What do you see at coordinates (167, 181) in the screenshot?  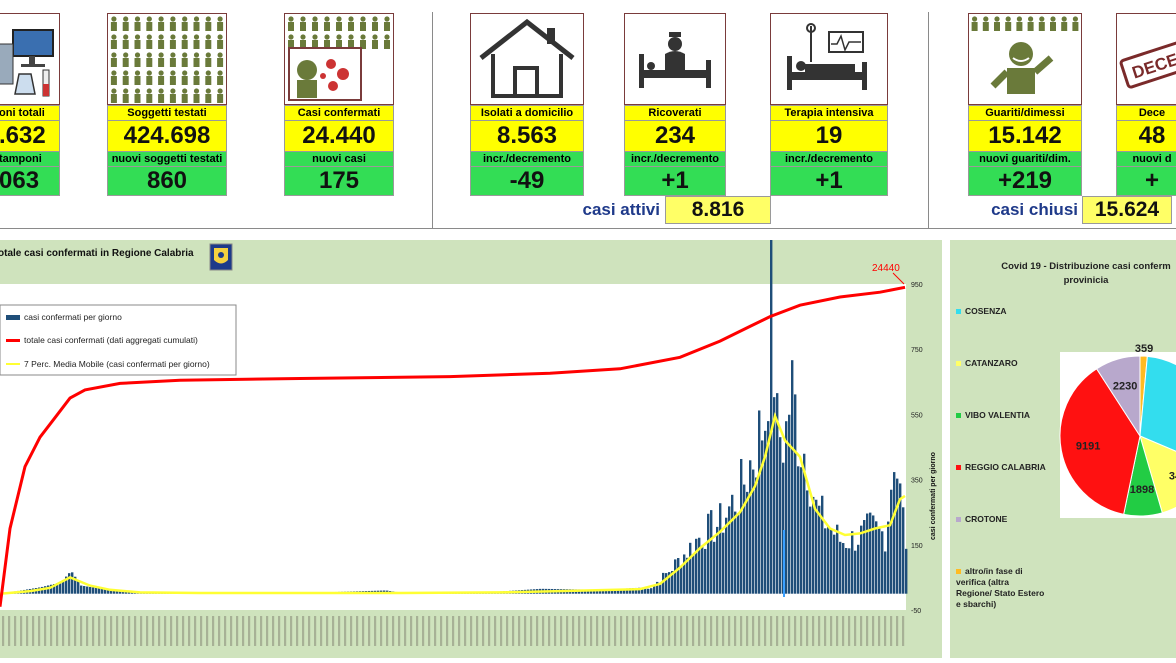 I see `soggetti-sub-value: 860` at bounding box center [167, 181].